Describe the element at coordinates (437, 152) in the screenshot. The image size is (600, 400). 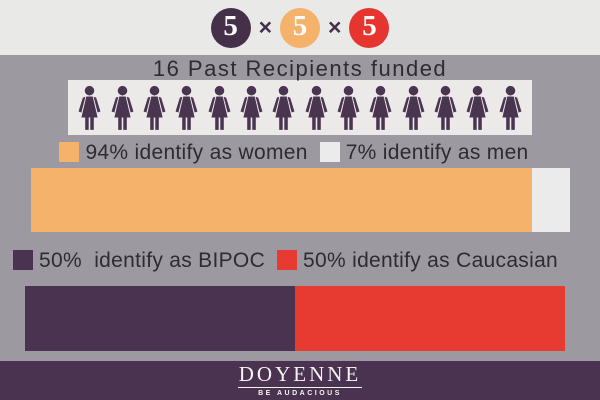
I see `legend-label-men: 7% identify as men` at that location.